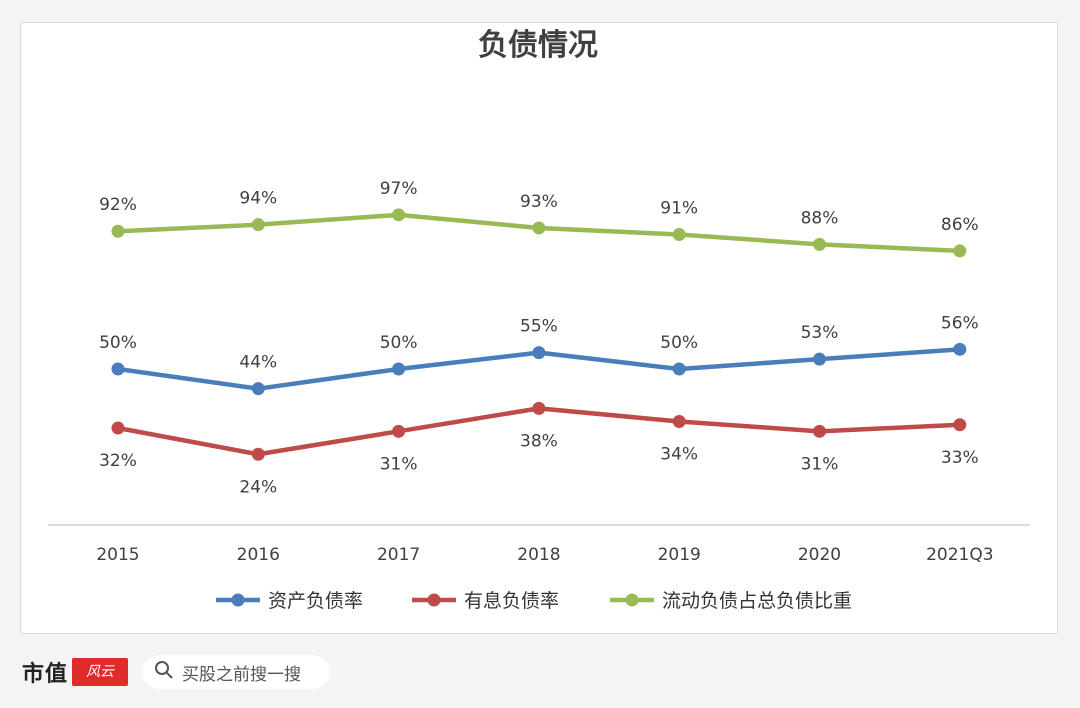 The height and width of the screenshot is (708, 1080). Describe the element at coordinates (258, 555) in the screenshot. I see `x-tick-label: 2016` at that location.